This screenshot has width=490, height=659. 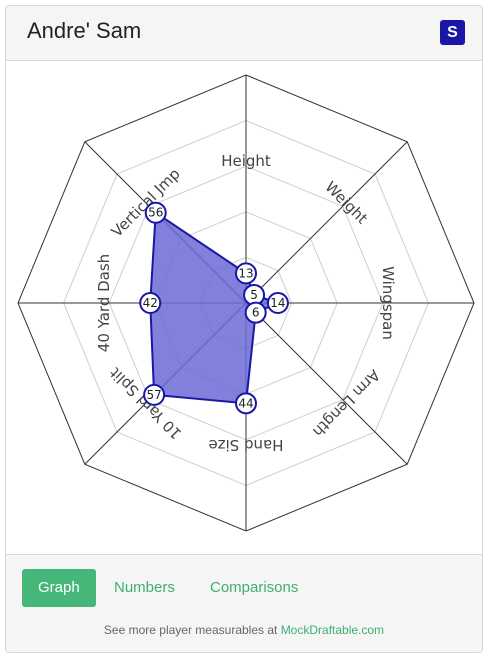 What do you see at coordinates (452, 32) in the screenshot?
I see `mockdraftable-logo-icon: S` at bounding box center [452, 32].